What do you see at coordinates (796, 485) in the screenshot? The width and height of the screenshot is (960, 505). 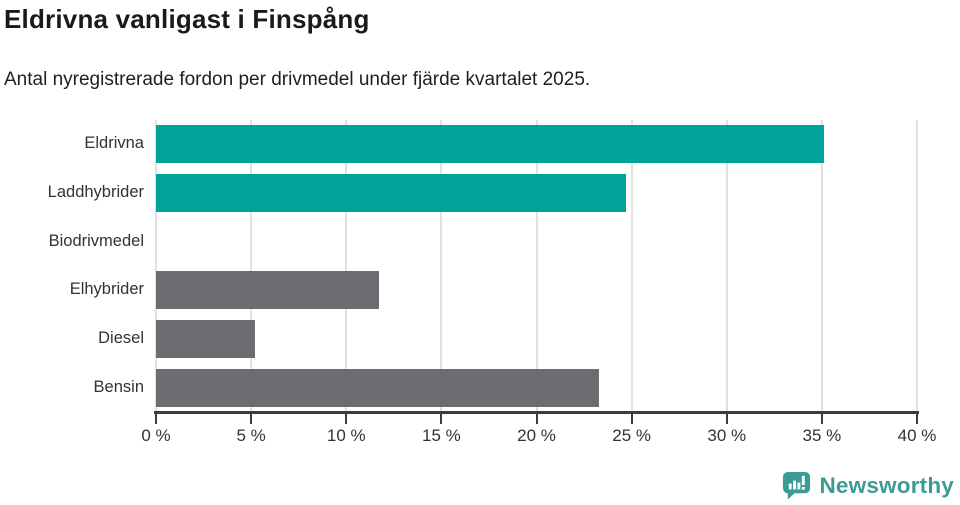 I see `newsworthy-chart-bubble-icon` at bounding box center [796, 485].